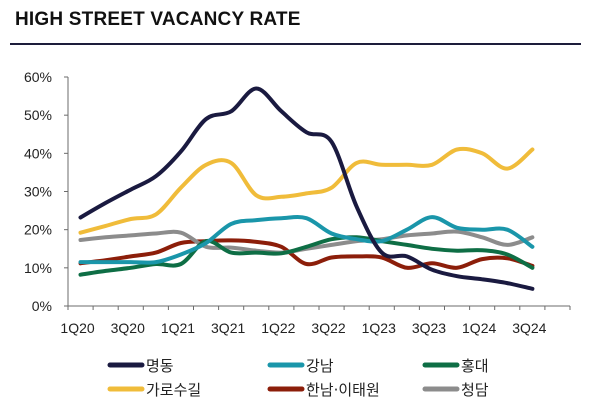  What do you see at coordinates (178, 328) in the screenshot?
I see `x-tick-label: 1Q21` at bounding box center [178, 328].